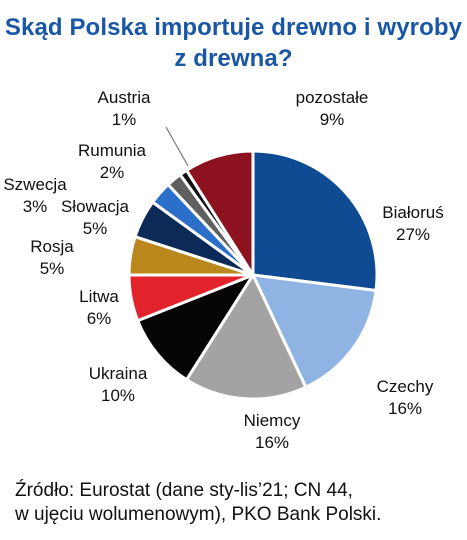 The width and height of the screenshot is (467, 540). I want to click on pie-slice-pozostale, so click(220, 213).